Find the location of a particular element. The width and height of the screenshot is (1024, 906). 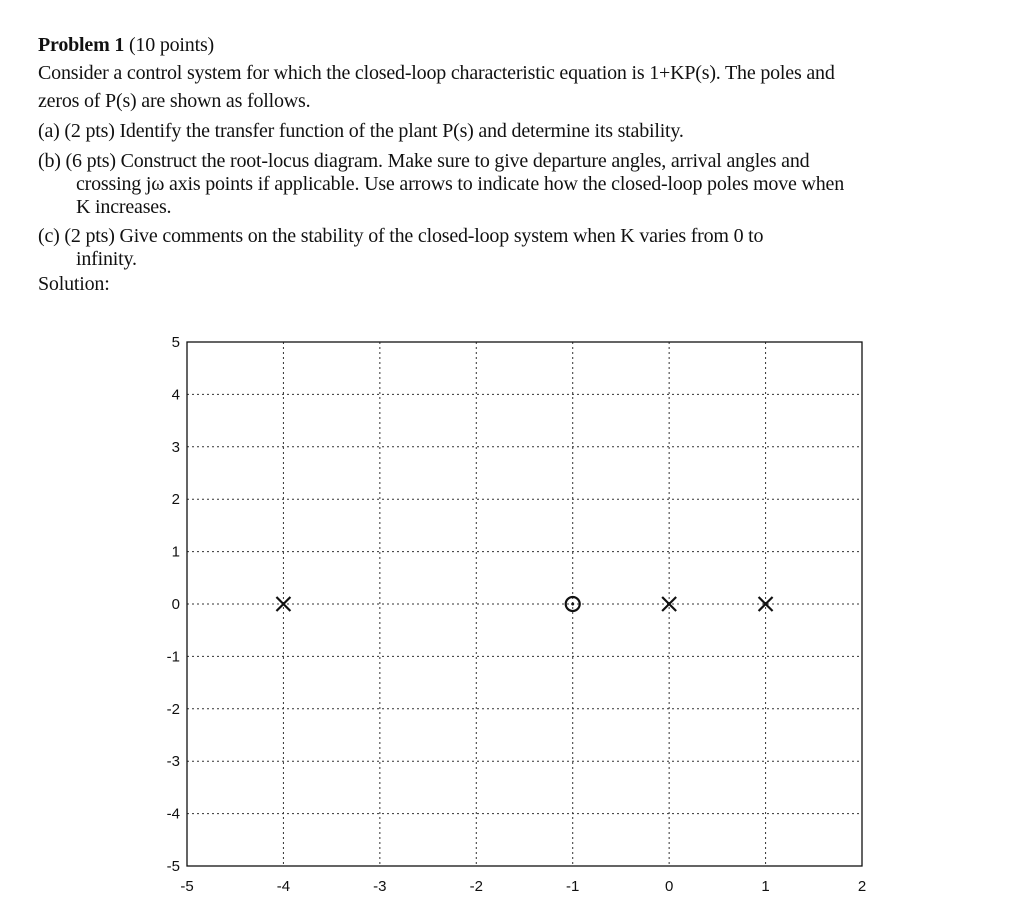

x-tick-label: -2 is located at coordinates (476, 886).